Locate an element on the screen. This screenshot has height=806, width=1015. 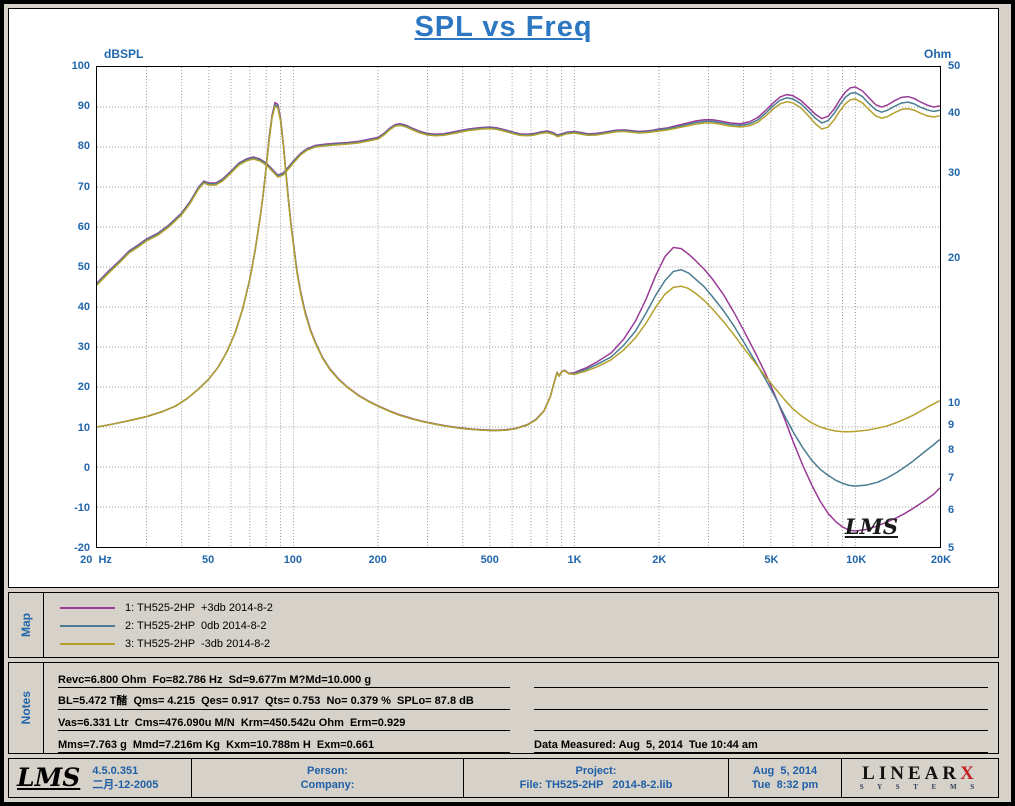
legend-label-2: 2: TH525-2HP 0db 2014-8-2 is located at coordinates (196, 625).